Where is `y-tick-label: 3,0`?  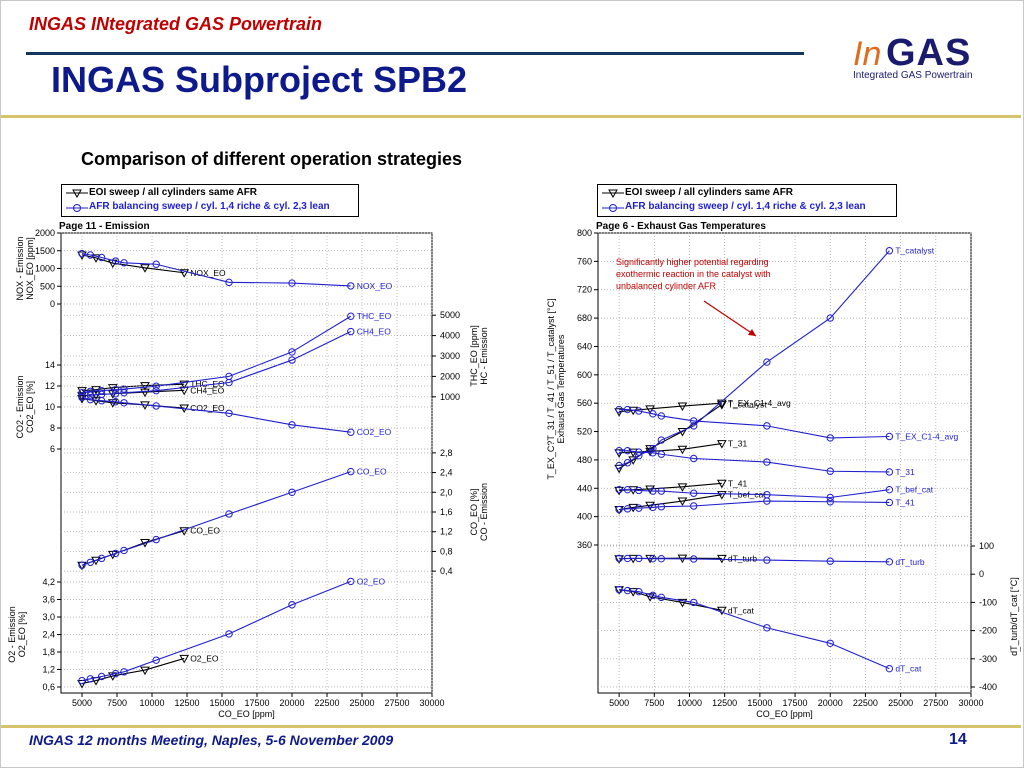
y-tick-label: 3,0 is located at coordinates (48, 617).